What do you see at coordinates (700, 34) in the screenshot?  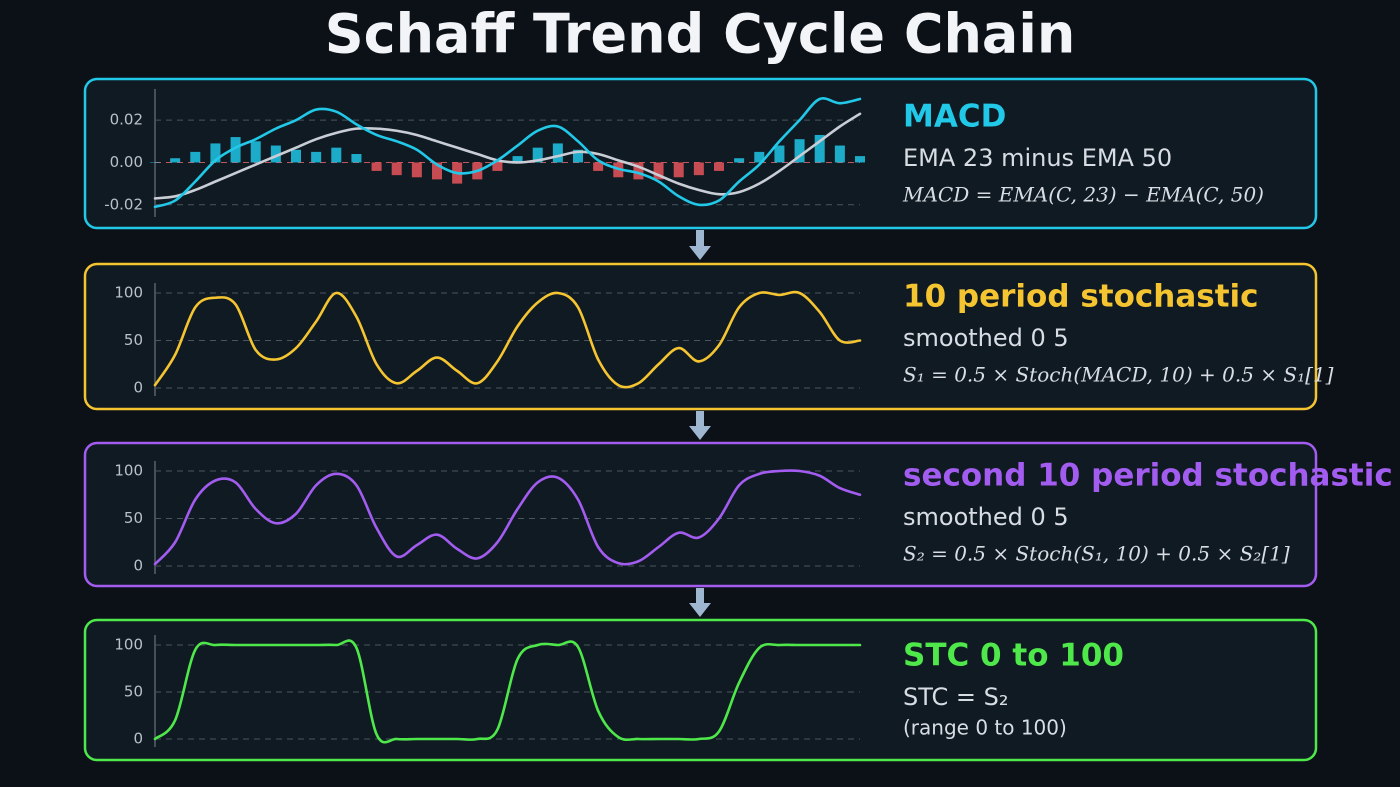 I see `page-title: Schaff Trend Cycle Chain` at bounding box center [700, 34].